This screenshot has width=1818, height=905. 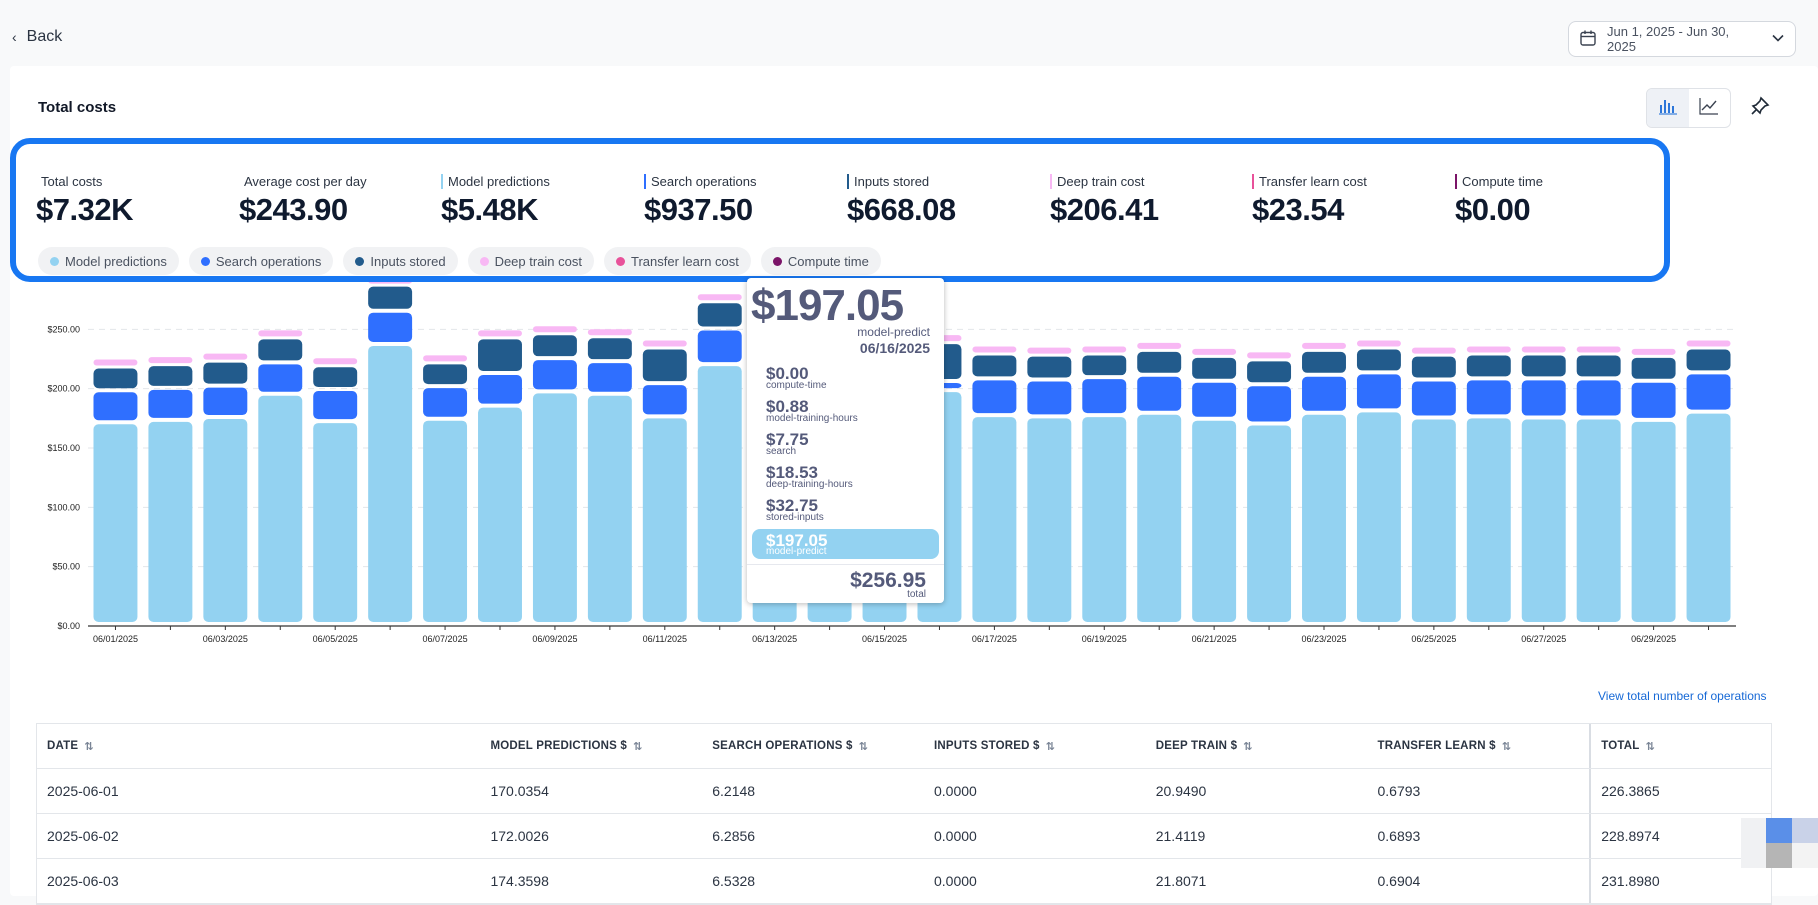 I want to click on bar-chart-toggle, so click(x=1668, y=108).